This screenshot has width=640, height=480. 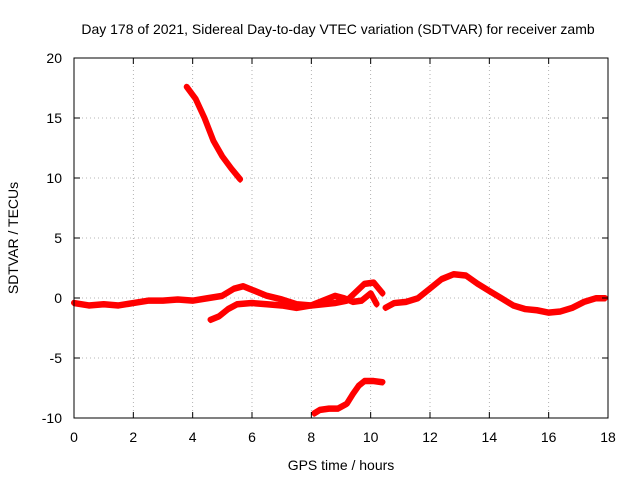 What do you see at coordinates (56, 358) in the screenshot?
I see `y-tick-label: -5` at bounding box center [56, 358].